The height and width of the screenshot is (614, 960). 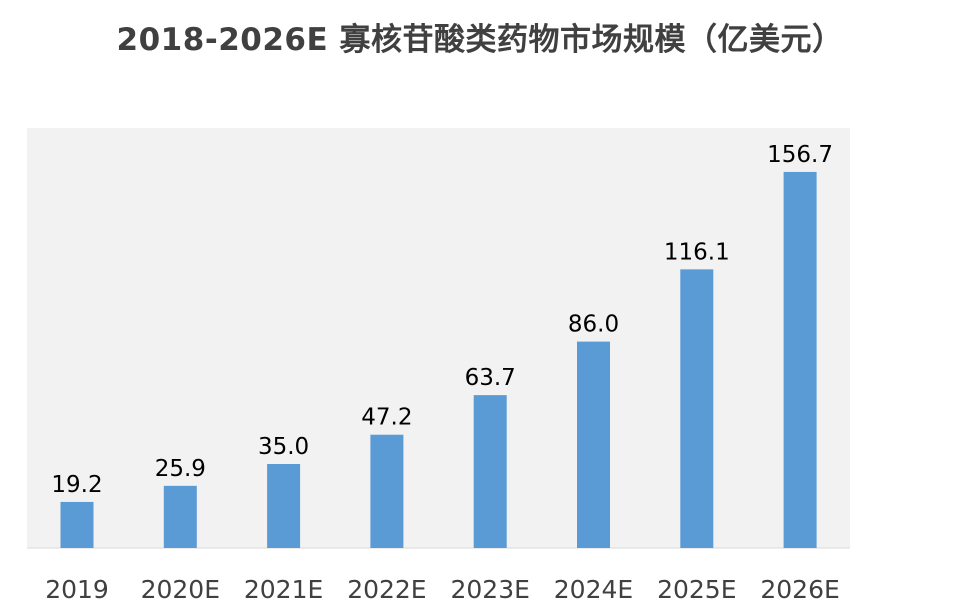 I want to click on x-tick-label-2022E: 2022E, so click(x=386, y=589).